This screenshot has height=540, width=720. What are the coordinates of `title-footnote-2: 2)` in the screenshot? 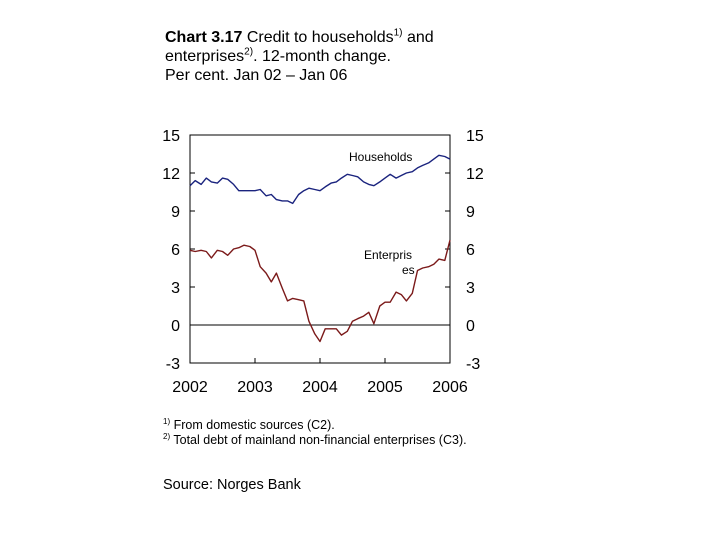 It's located at (249, 52).